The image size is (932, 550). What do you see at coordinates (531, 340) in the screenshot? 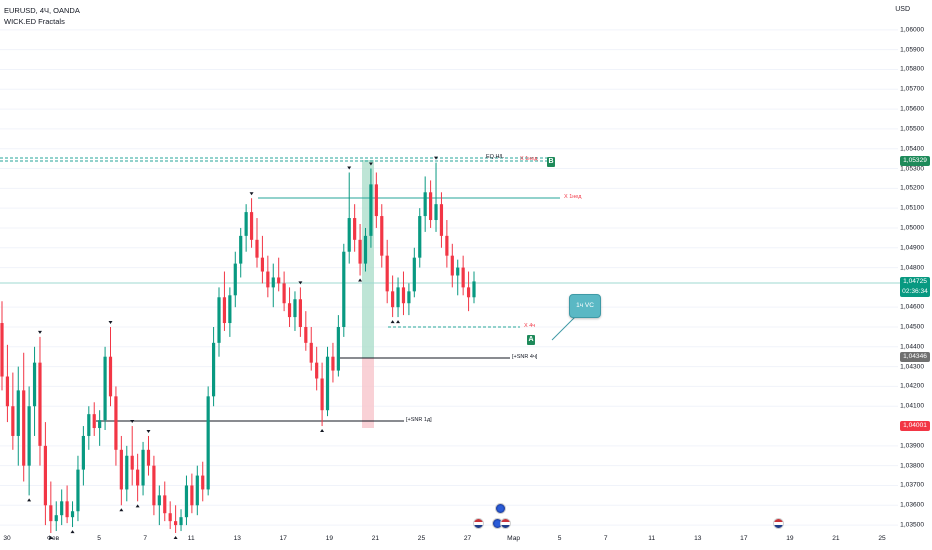
I see `marker-a: A` at bounding box center [531, 340].